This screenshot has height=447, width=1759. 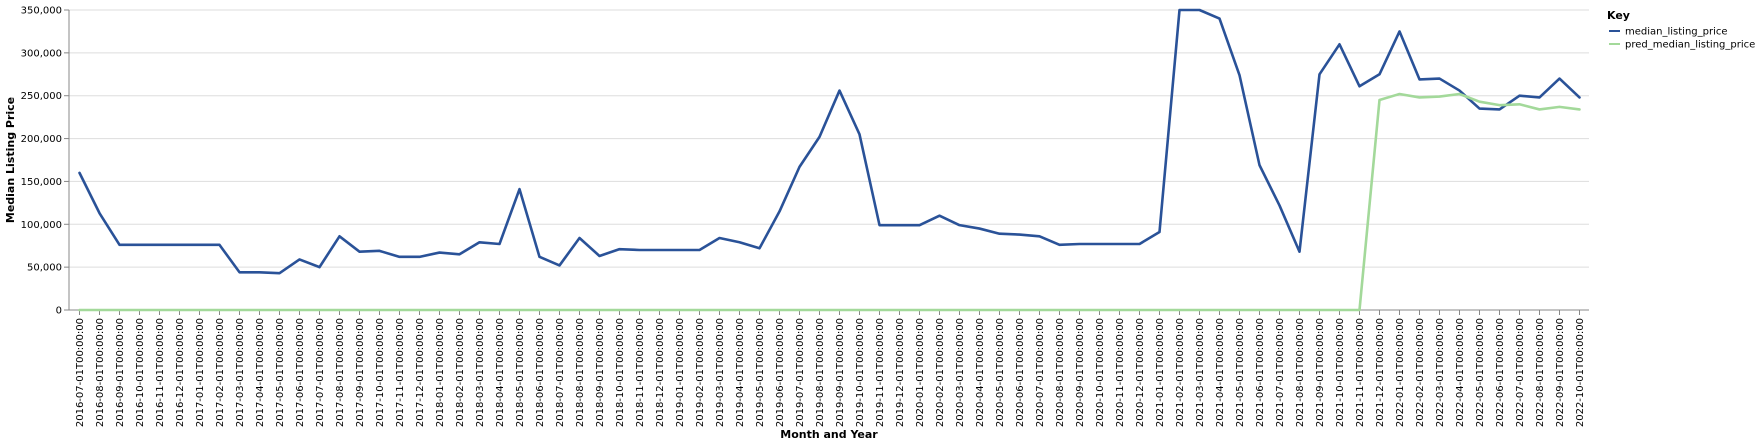 I want to click on x-tick-label: 2017-03-01T00:00:00, so click(x=240, y=372).